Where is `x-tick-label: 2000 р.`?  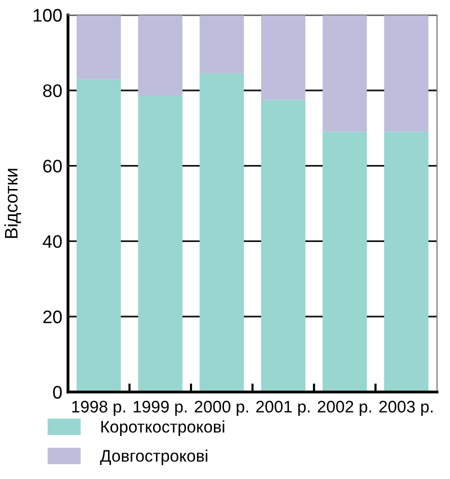
x-tick-label: 2000 р. is located at coordinates (221, 408).